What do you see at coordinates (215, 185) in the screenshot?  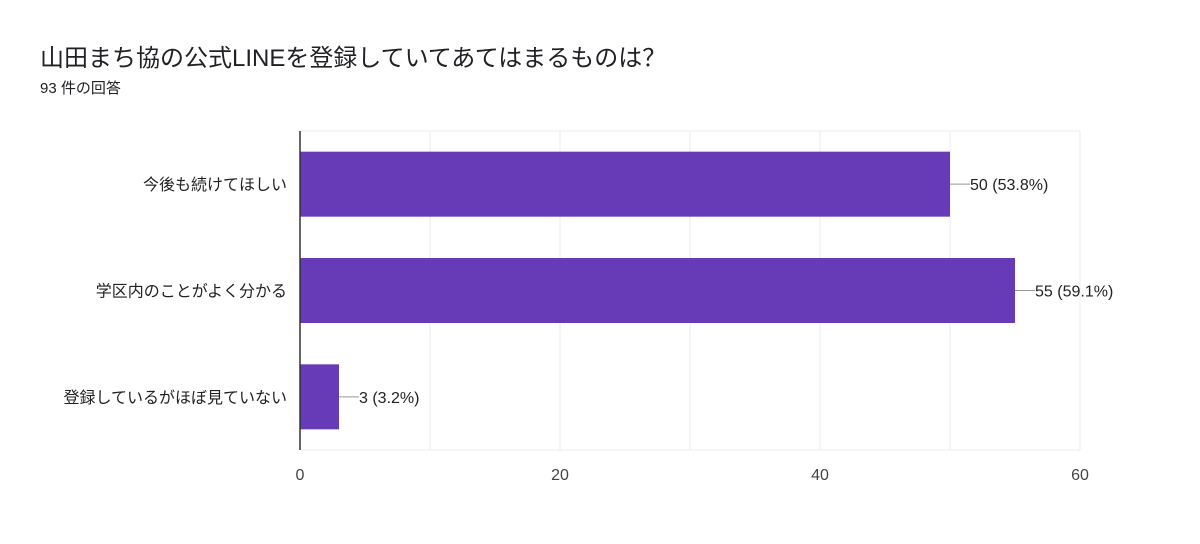 I see `category-label: 今後も続けてほしい` at bounding box center [215, 185].